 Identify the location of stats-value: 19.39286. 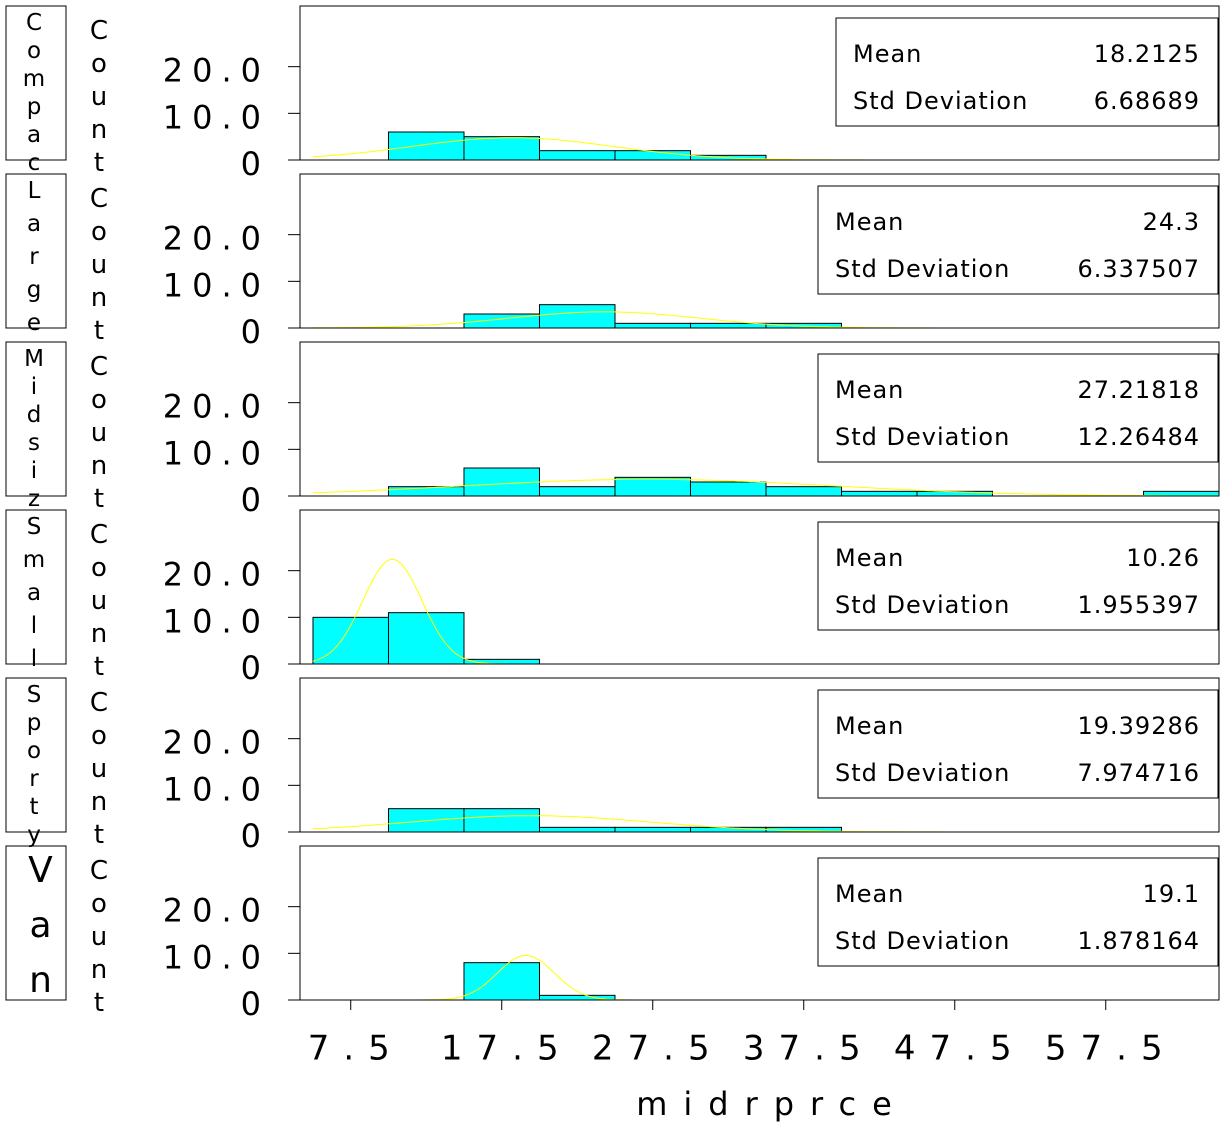
(1138, 726).